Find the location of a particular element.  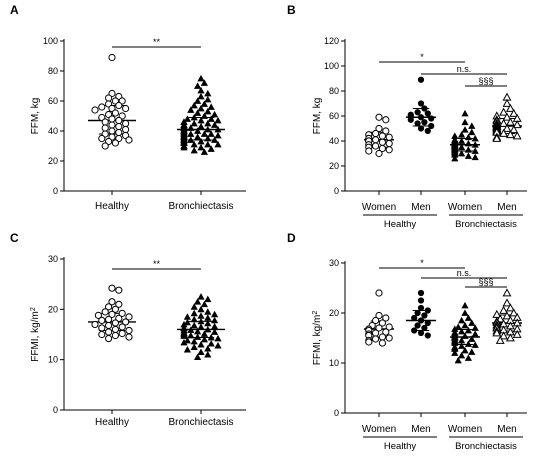

y-axis-label-text: FFM, kg is located at coordinates (35, 116).